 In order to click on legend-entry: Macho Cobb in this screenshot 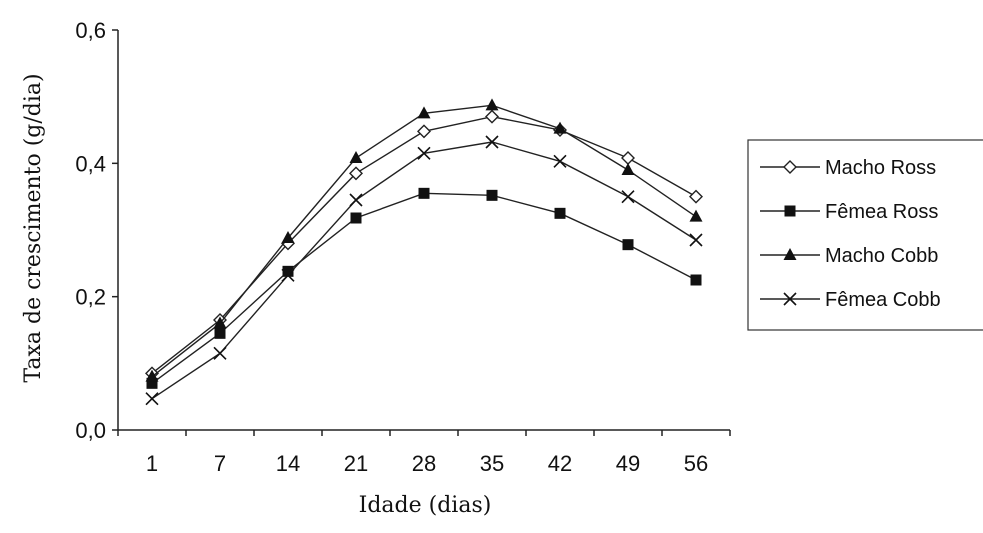, I will do `click(849, 256)`.